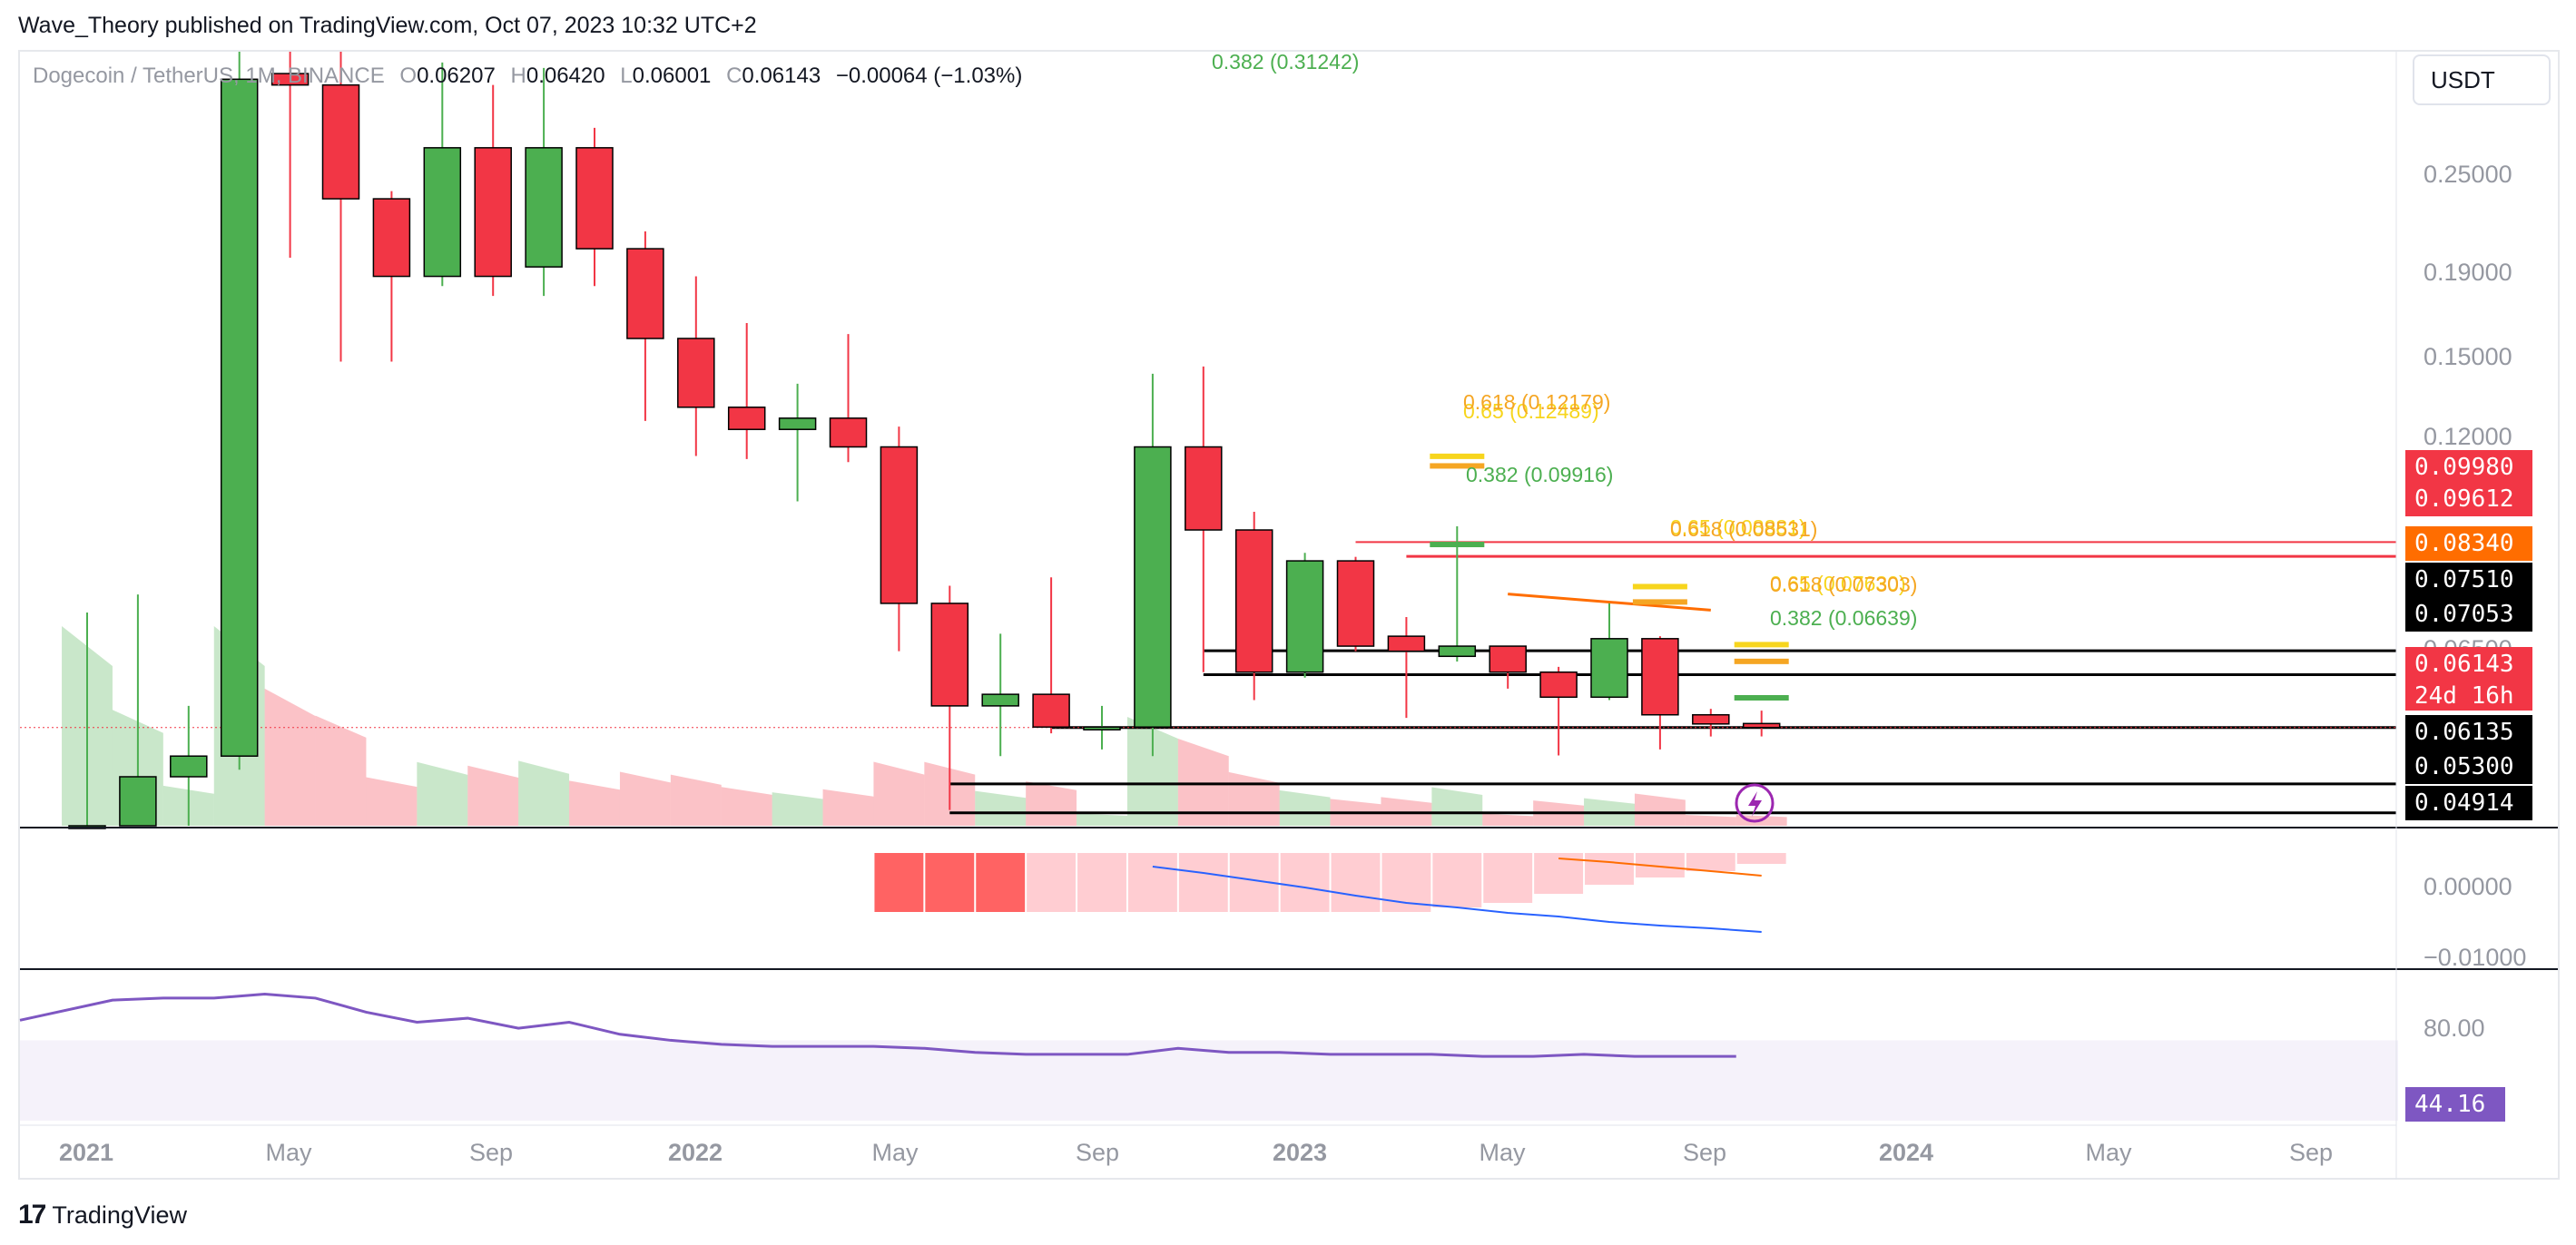 The width and height of the screenshot is (2576, 1245). I want to click on price-axis-label: 0.06135, so click(2468, 732).